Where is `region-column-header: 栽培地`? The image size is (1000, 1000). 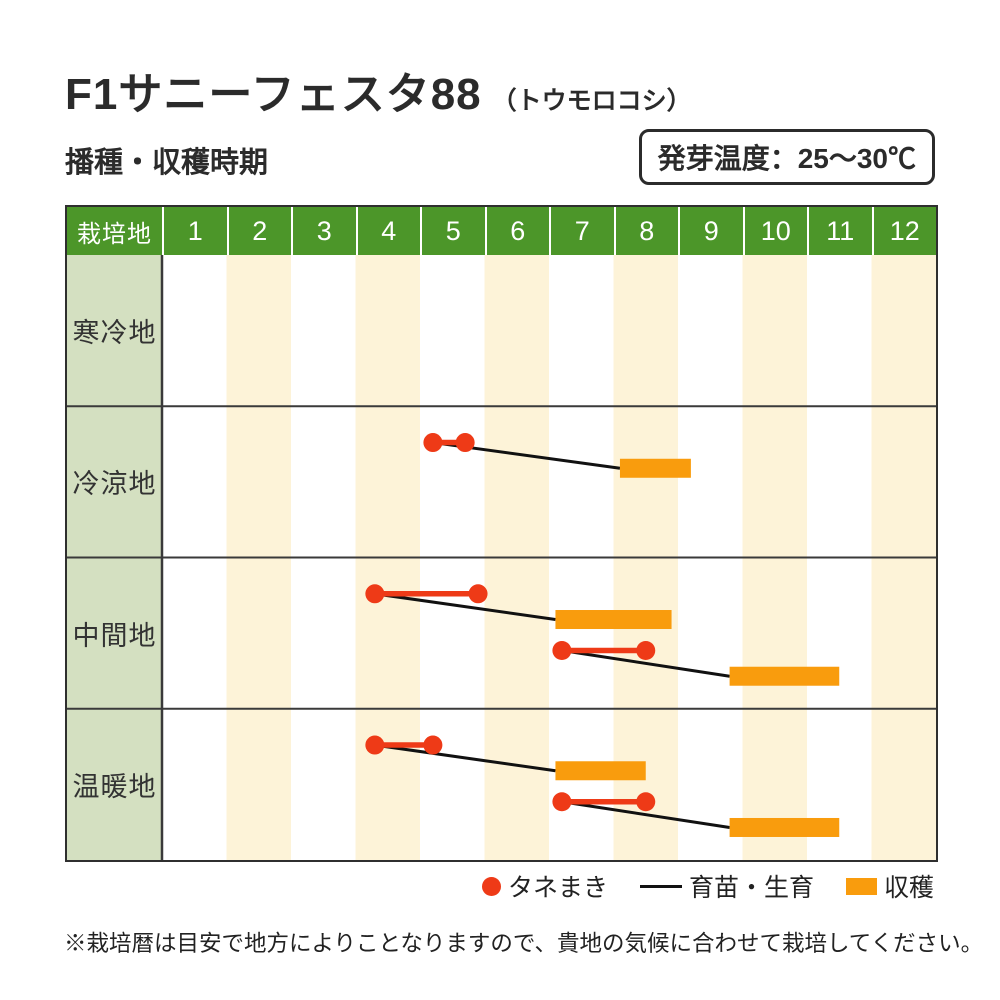
region-column-header: 栽培地 is located at coordinates (114, 234).